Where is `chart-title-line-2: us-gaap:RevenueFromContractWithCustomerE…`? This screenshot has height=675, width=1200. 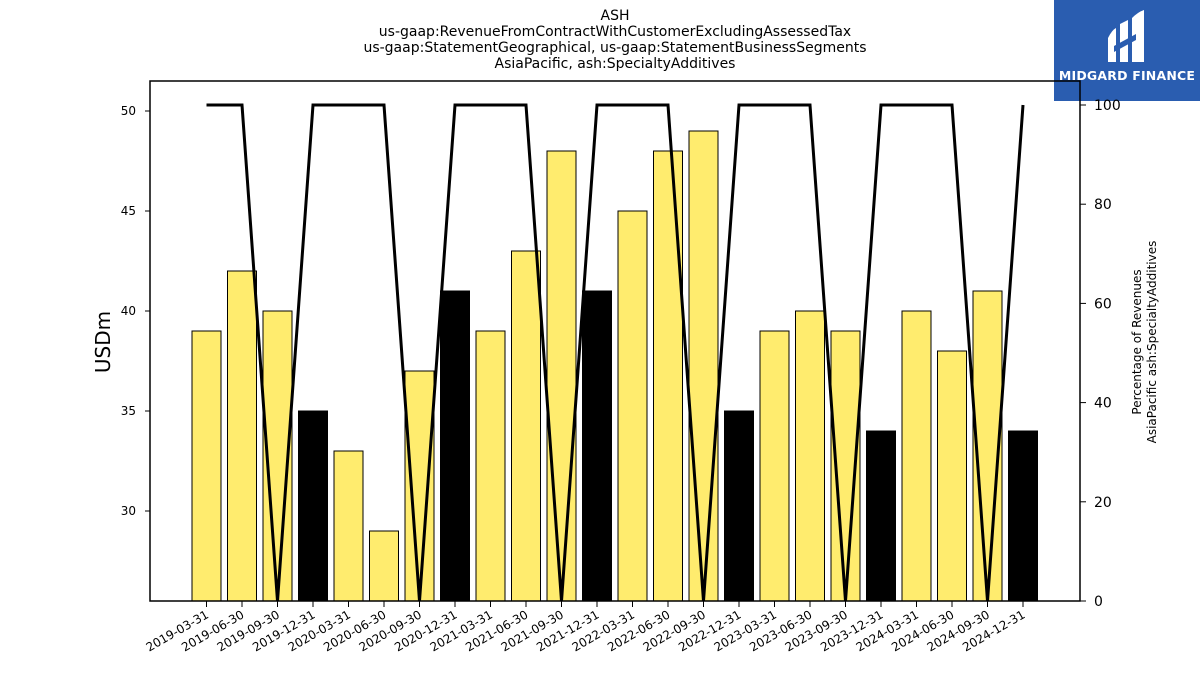
chart-title-line-2: us-gaap:RevenueFromContractWithCustomerE… is located at coordinates (615, 32).